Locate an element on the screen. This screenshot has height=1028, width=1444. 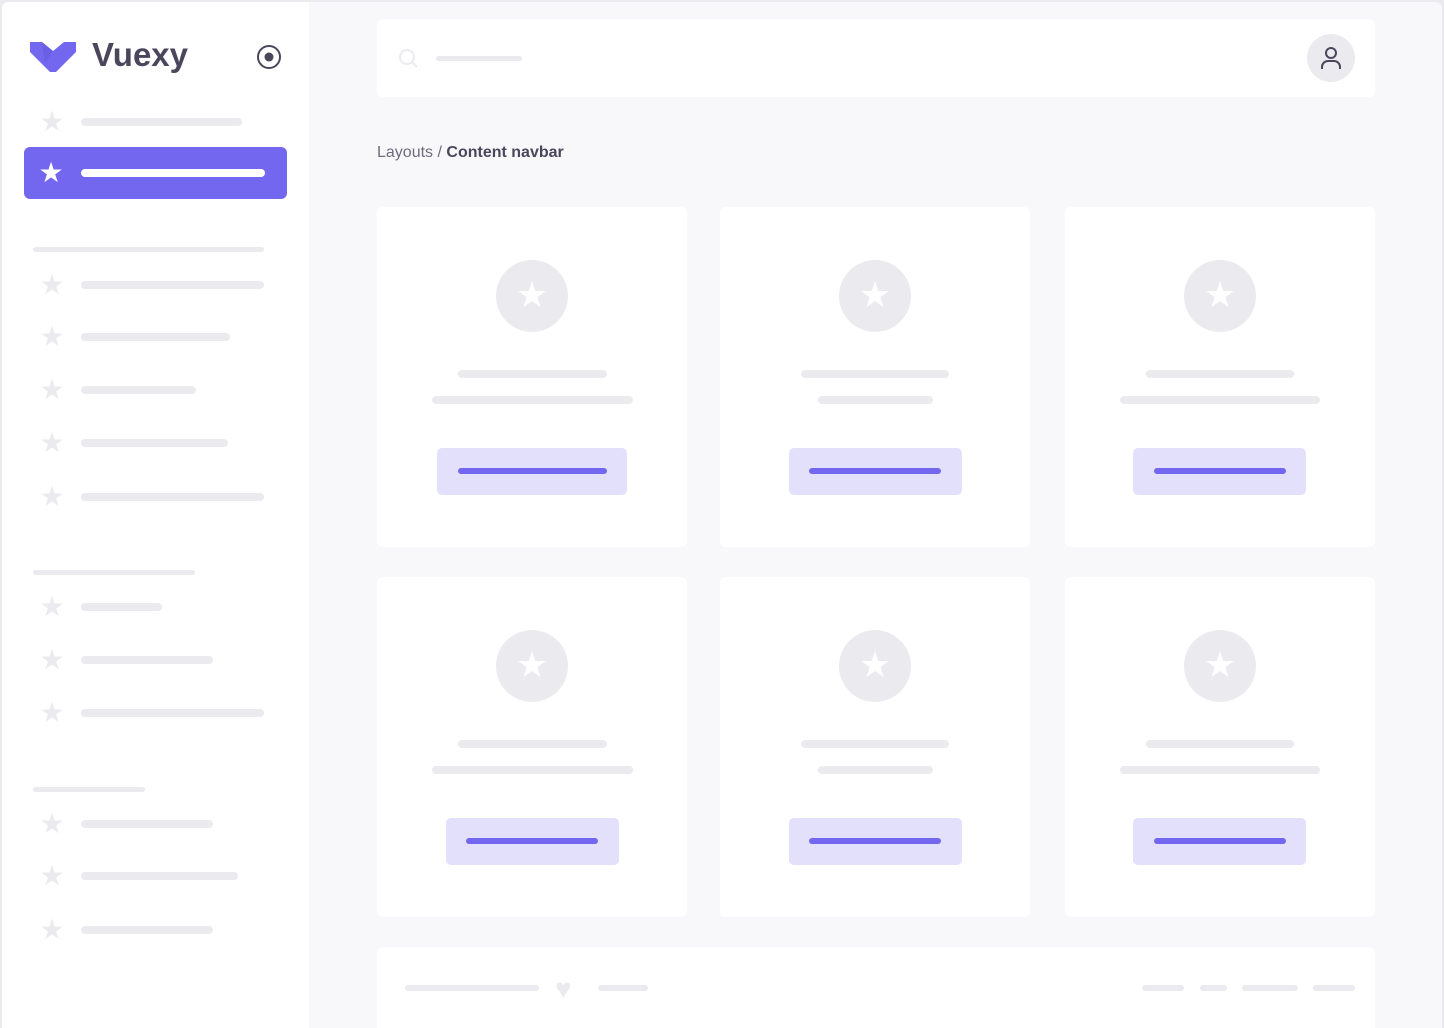
breadcrumb-parent: Layouts is located at coordinates (405, 152).